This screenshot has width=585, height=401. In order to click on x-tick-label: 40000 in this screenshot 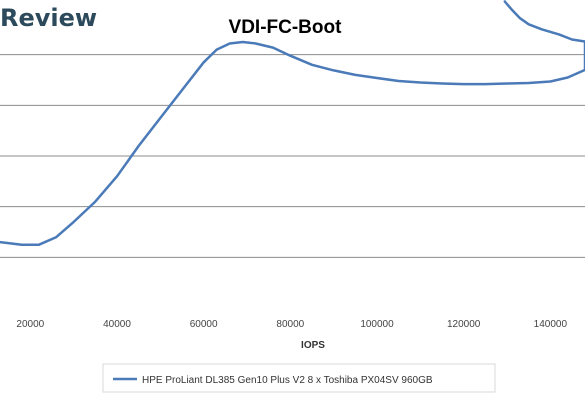, I will do `click(117, 324)`.